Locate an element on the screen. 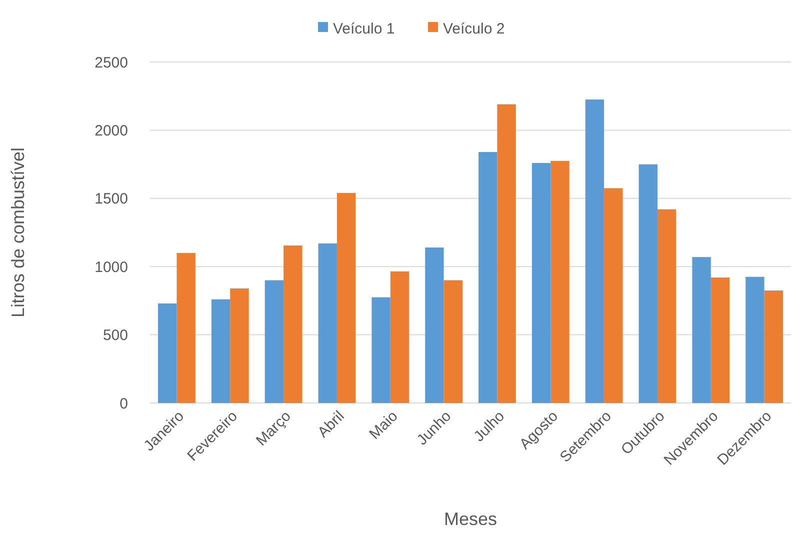 This screenshot has width=801, height=533. y-tick-label: 1000 is located at coordinates (111, 267).